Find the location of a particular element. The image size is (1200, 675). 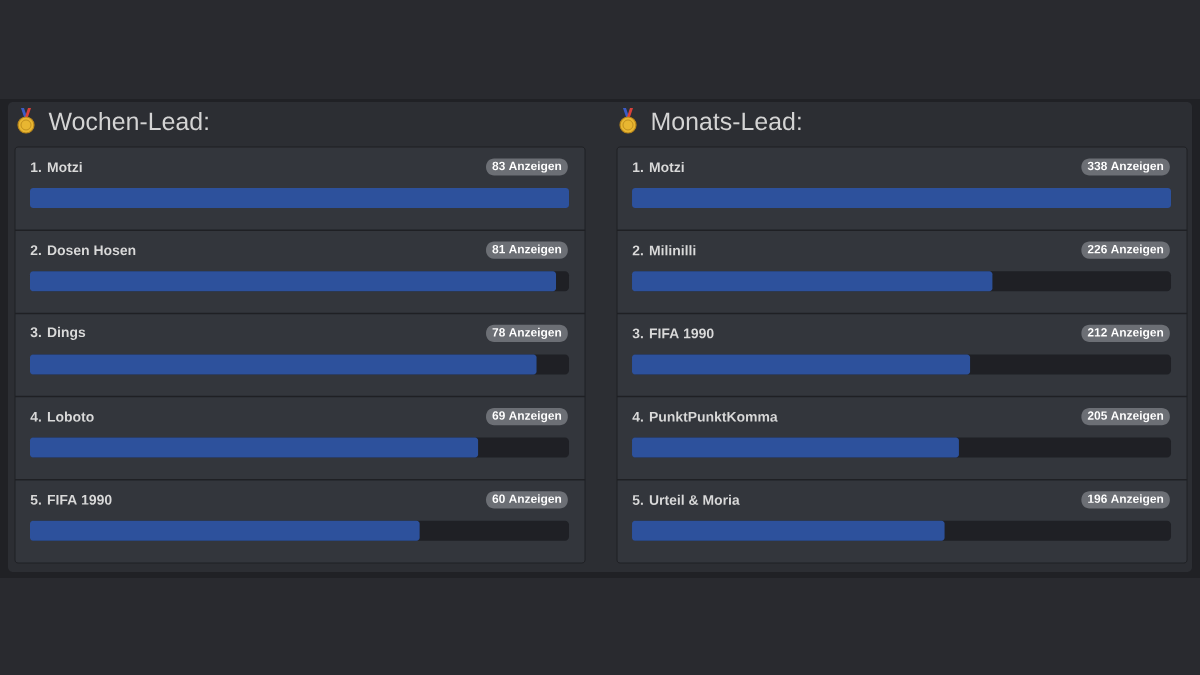

data-label: 205 Anzeigen is located at coordinates (1125, 417).